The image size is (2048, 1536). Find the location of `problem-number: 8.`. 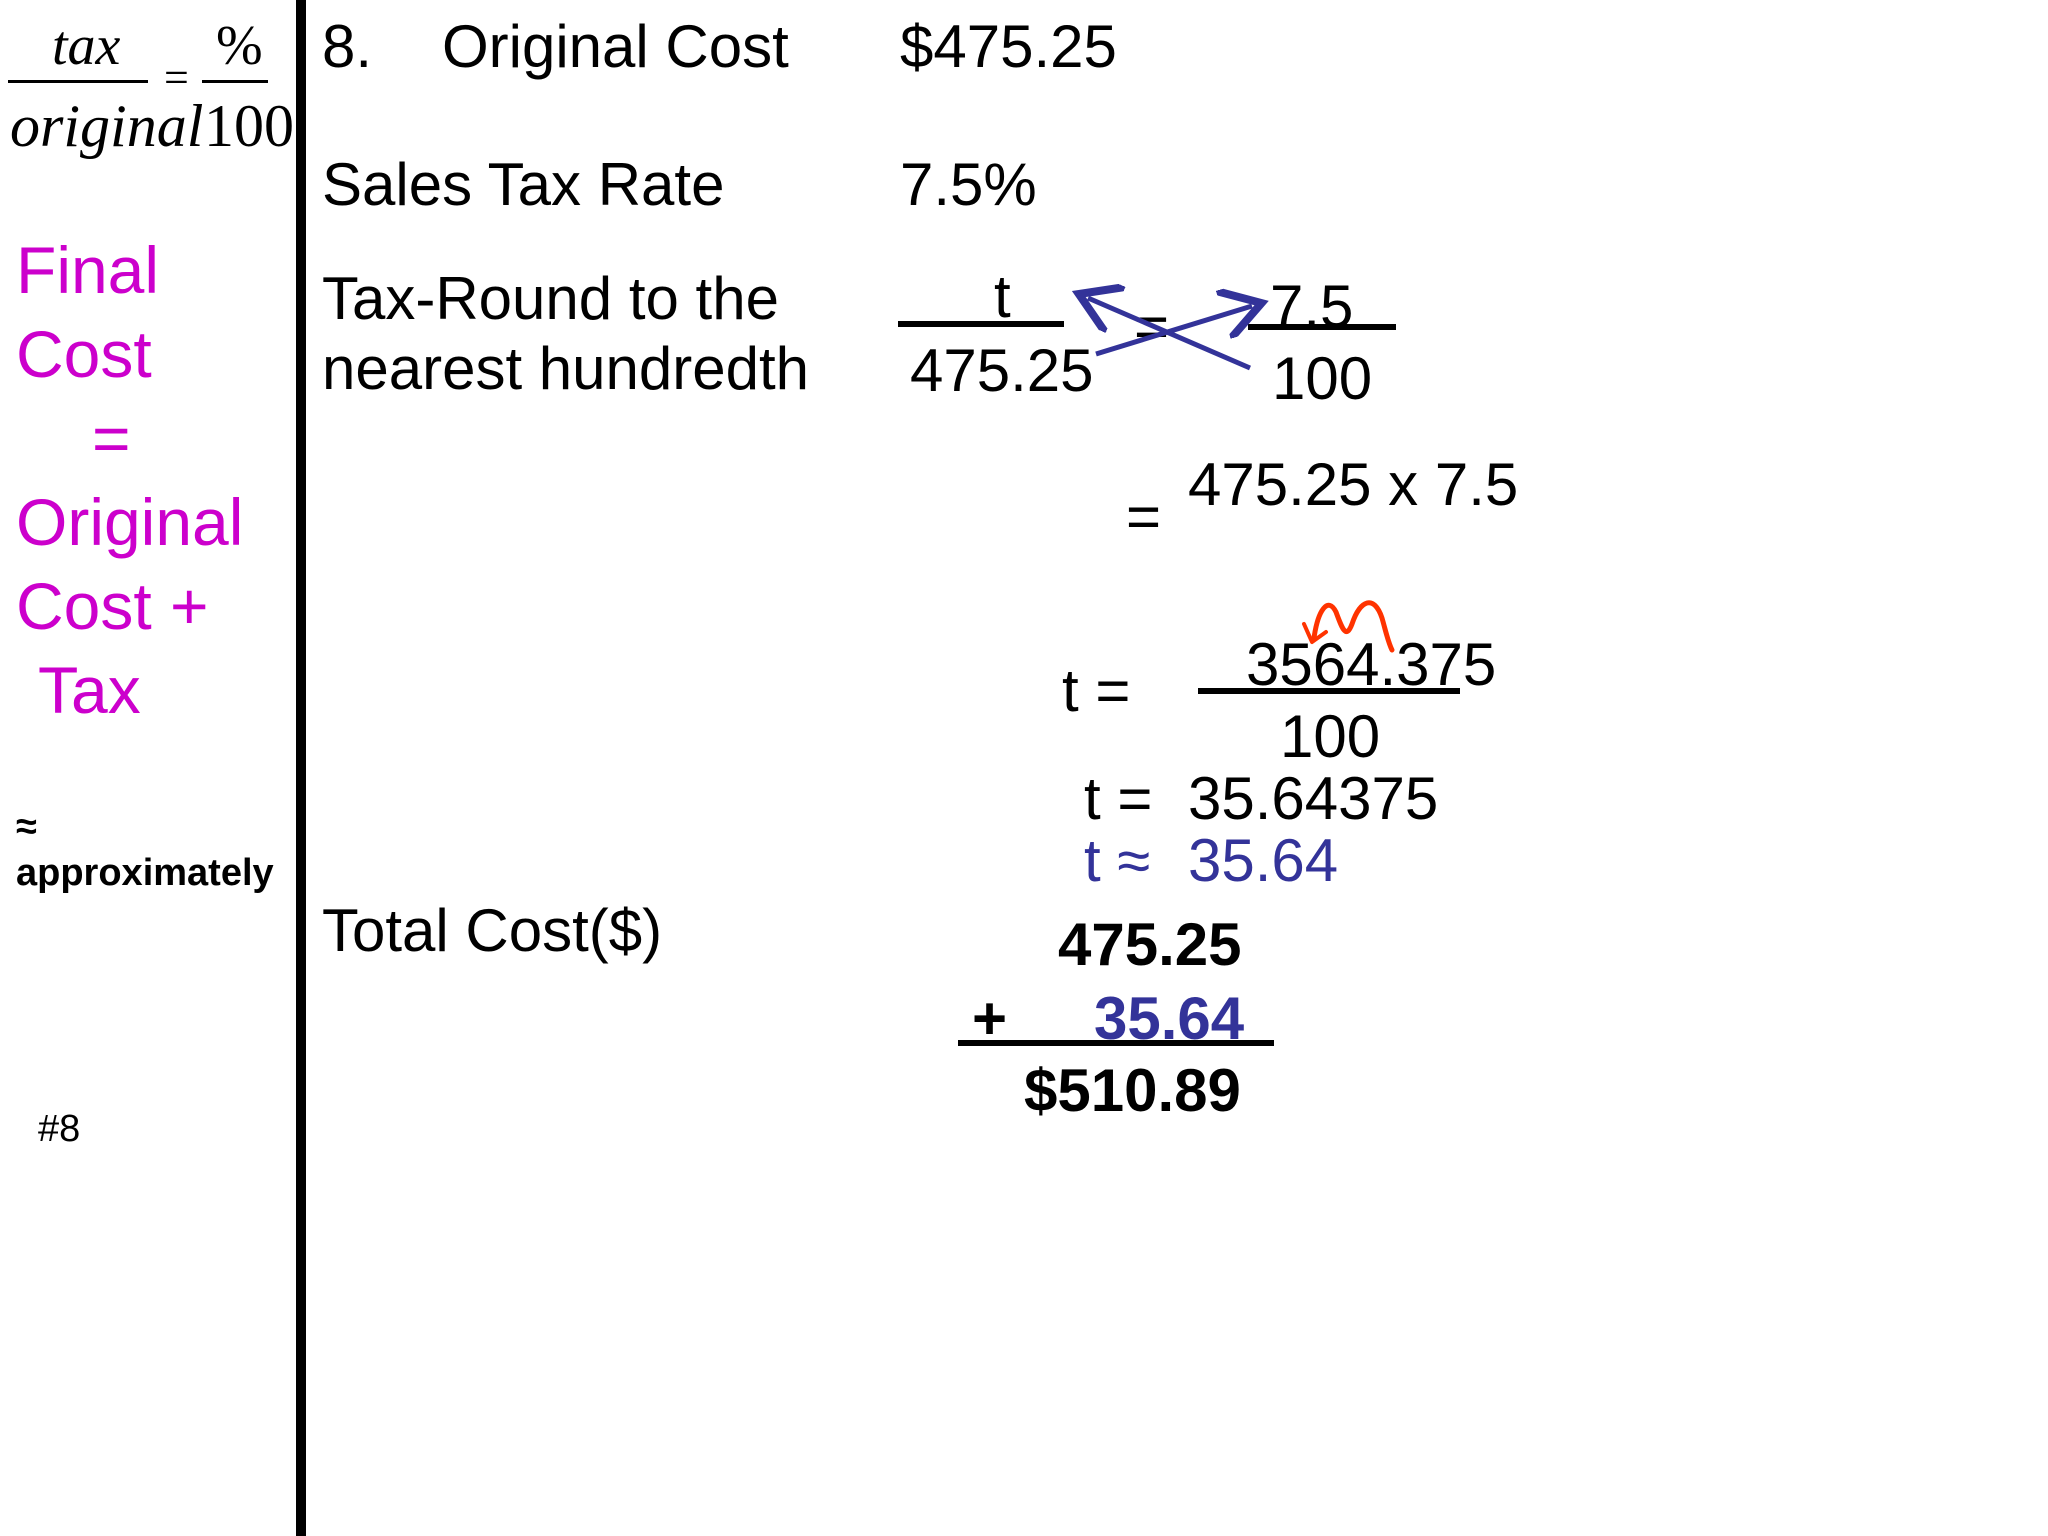

problem-number: 8. is located at coordinates (347, 46).